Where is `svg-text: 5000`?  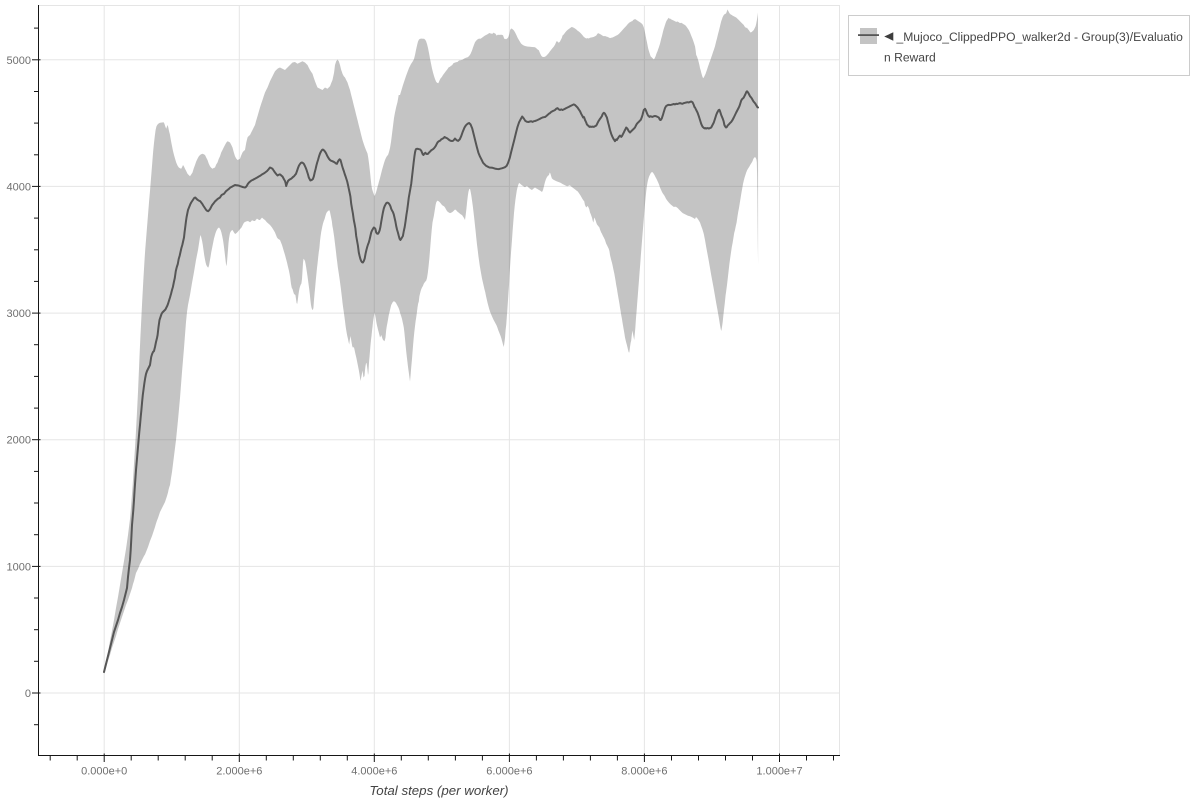
svg-text: 5000 is located at coordinates (19, 61).